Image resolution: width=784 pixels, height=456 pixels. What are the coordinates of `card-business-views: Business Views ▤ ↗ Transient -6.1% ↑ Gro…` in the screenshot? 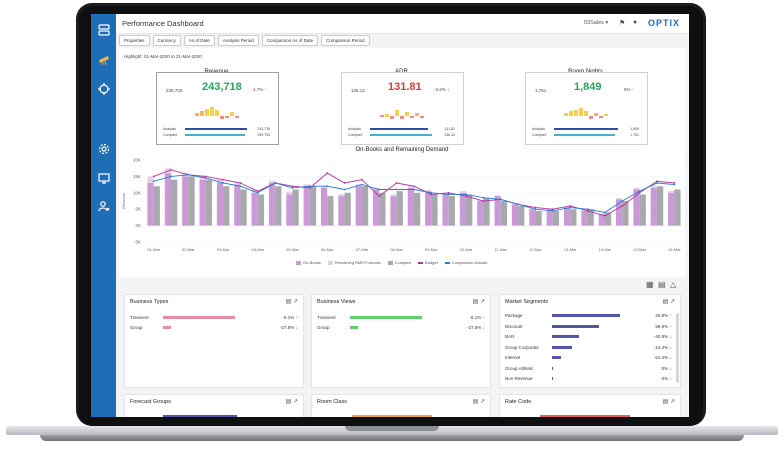 It's located at (401, 341).